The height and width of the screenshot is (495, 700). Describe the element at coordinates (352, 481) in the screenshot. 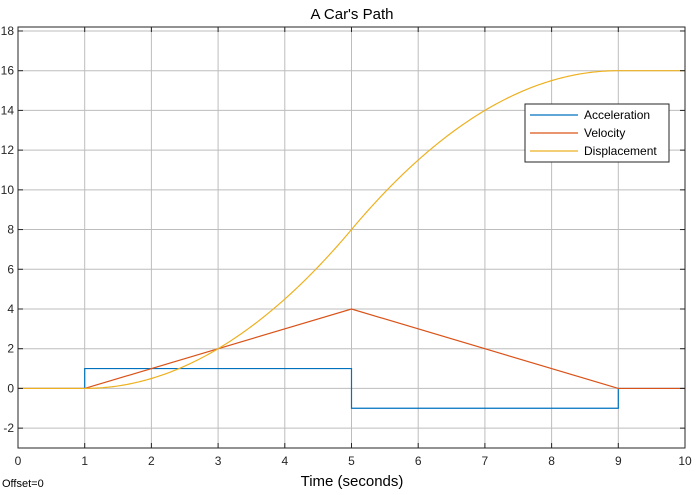

I see `x-axis-label: Time (seconds)` at that location.